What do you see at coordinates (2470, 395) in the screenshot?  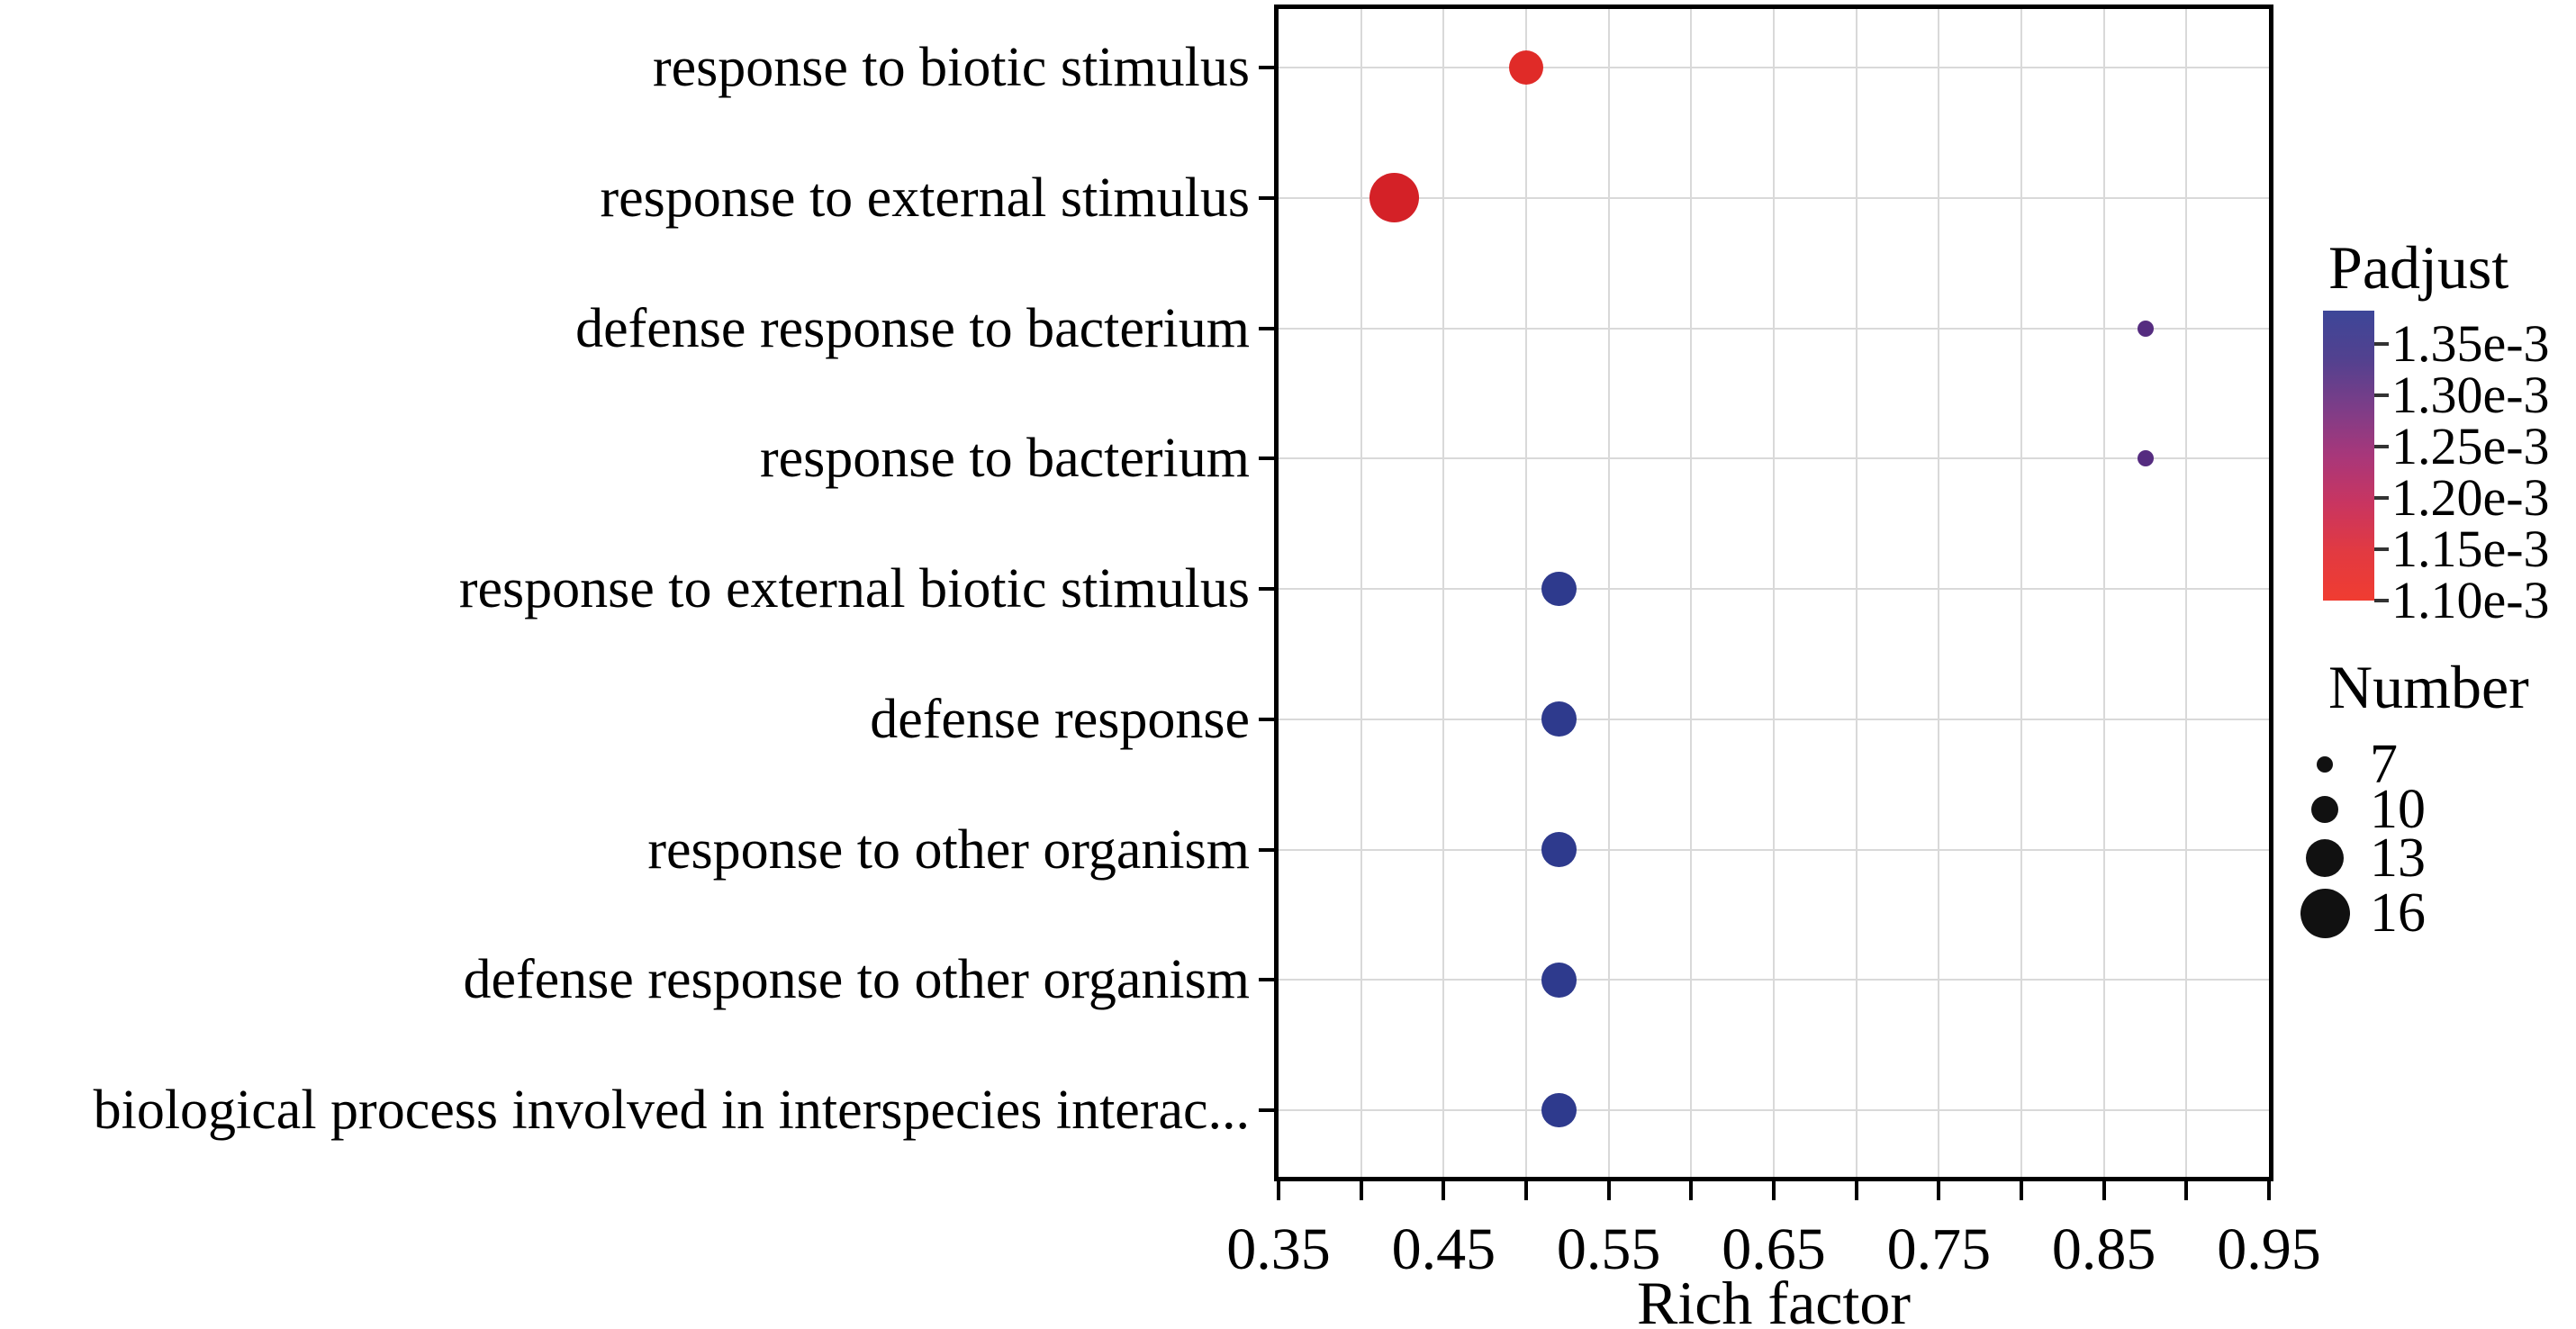 I see `colorbar-tick-label: 1.30e-3` at bounding box center [2470, 395].